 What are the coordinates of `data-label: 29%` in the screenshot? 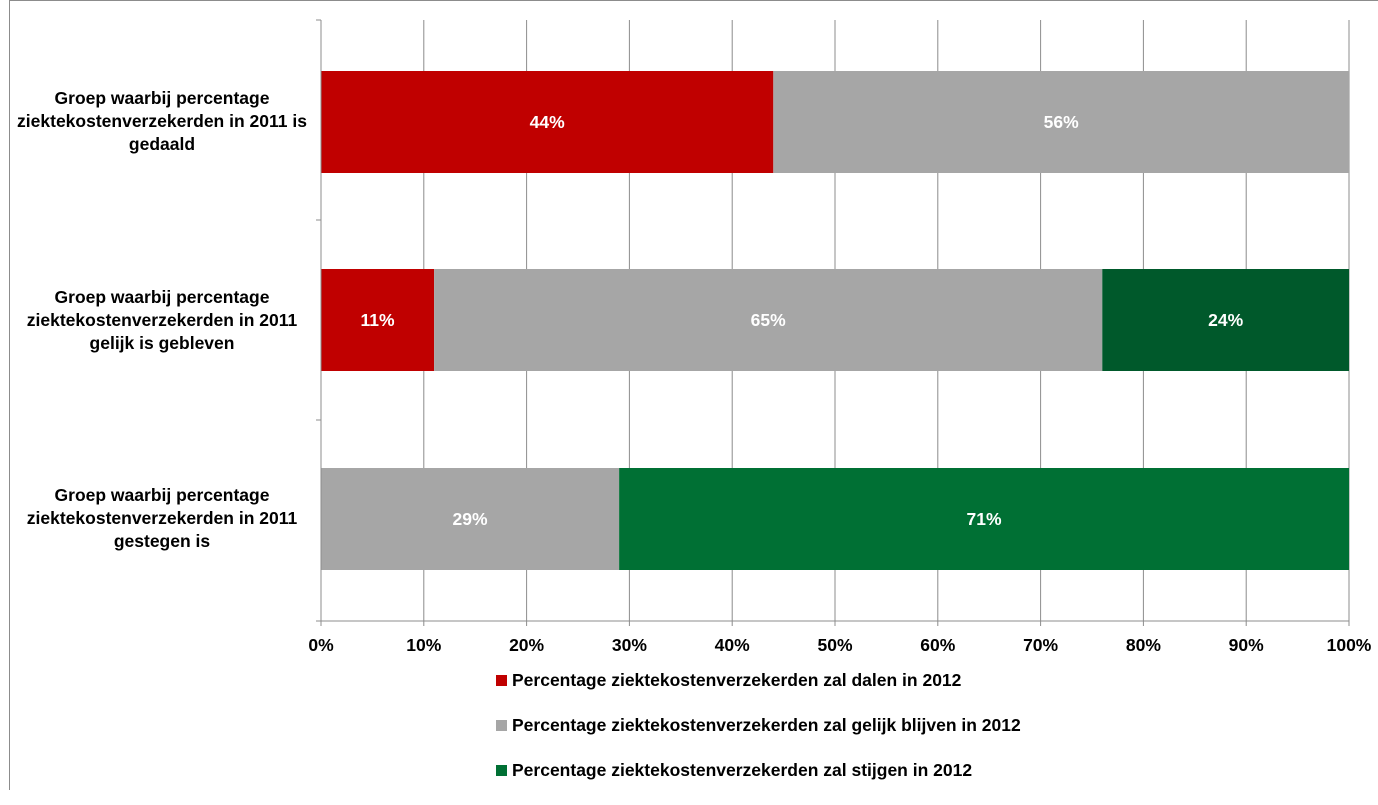 It's located at (470, 519).